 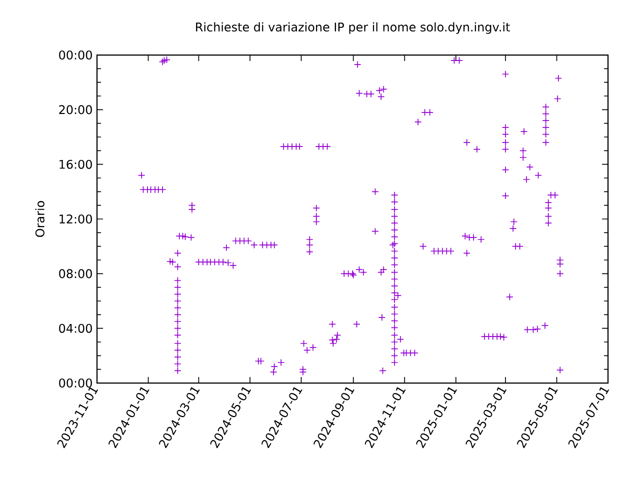 I want to click on y-axis-title: Orario, so click(x=39, y=219).